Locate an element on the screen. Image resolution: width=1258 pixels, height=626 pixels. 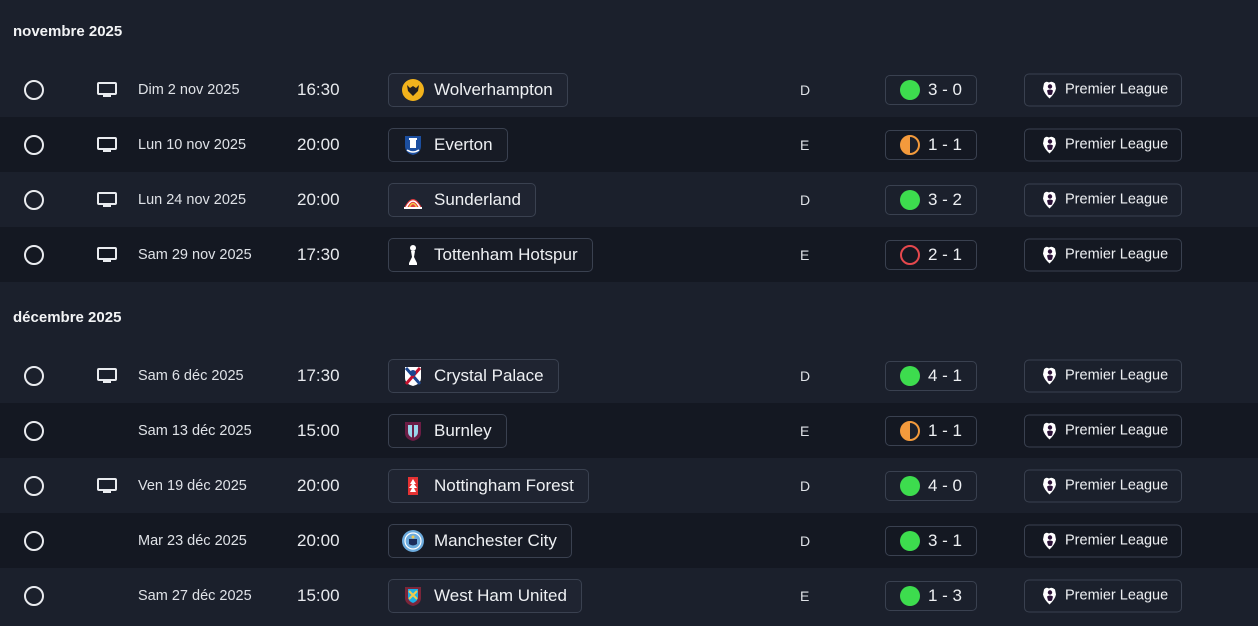
match-time: 16:30 is located at coordinates (318, 89).